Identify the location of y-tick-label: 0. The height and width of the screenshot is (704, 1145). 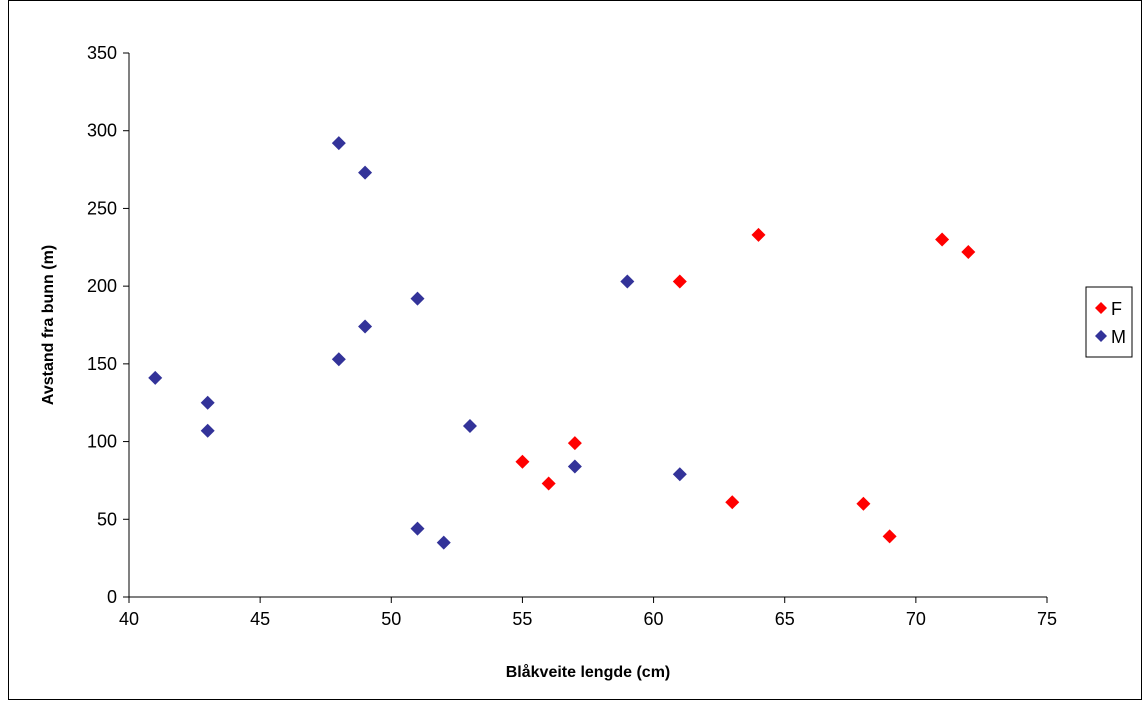
(112, 597).